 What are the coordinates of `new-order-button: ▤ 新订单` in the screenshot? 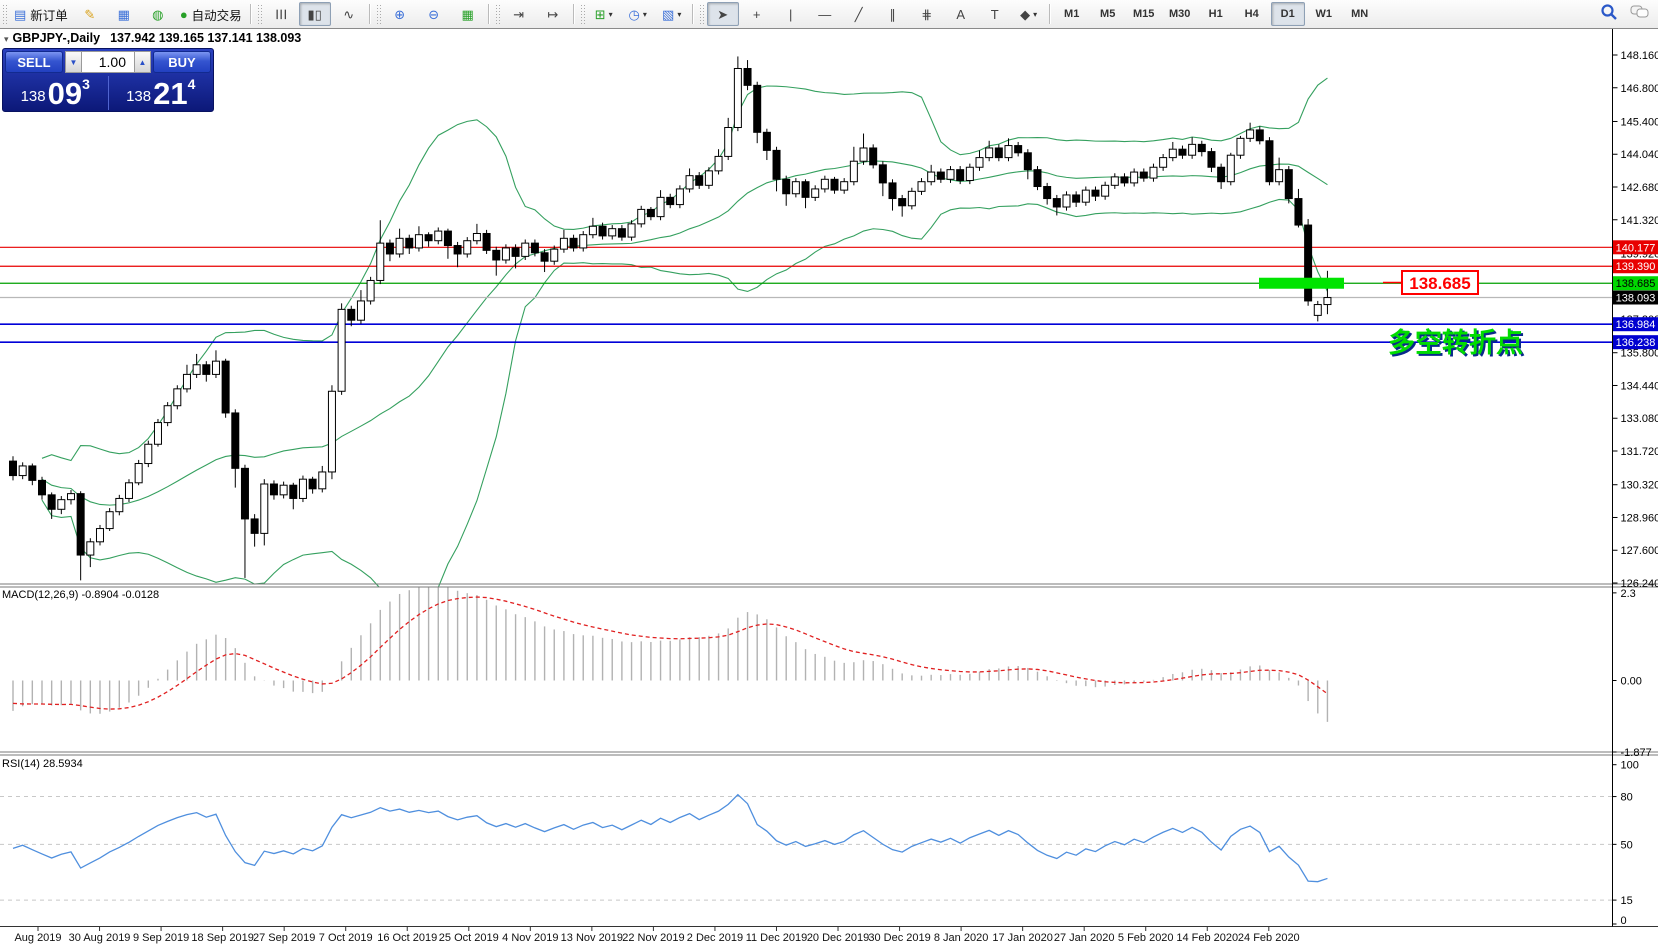 It's located at (41, 14).